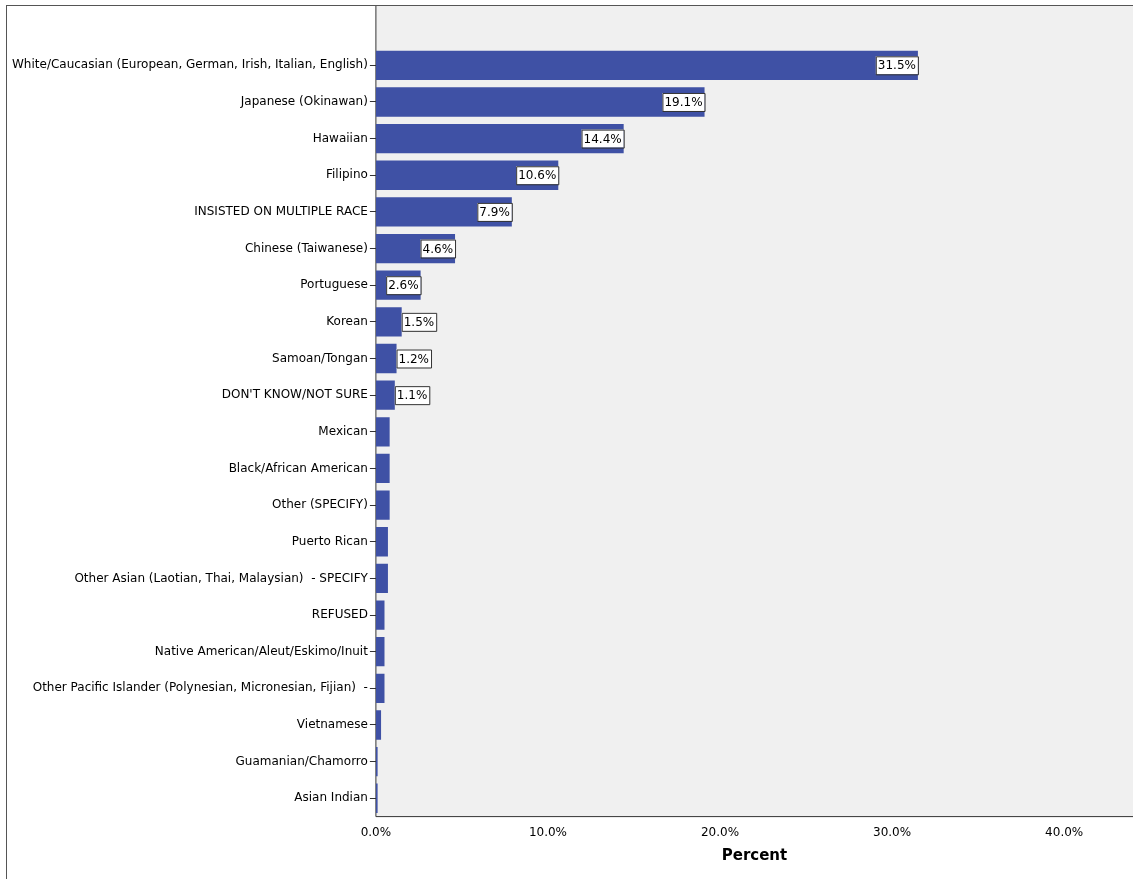  Describe the element at coordinates (892, 831) in the screenshot. I see `x-tick-label: 30.0%` at that location.